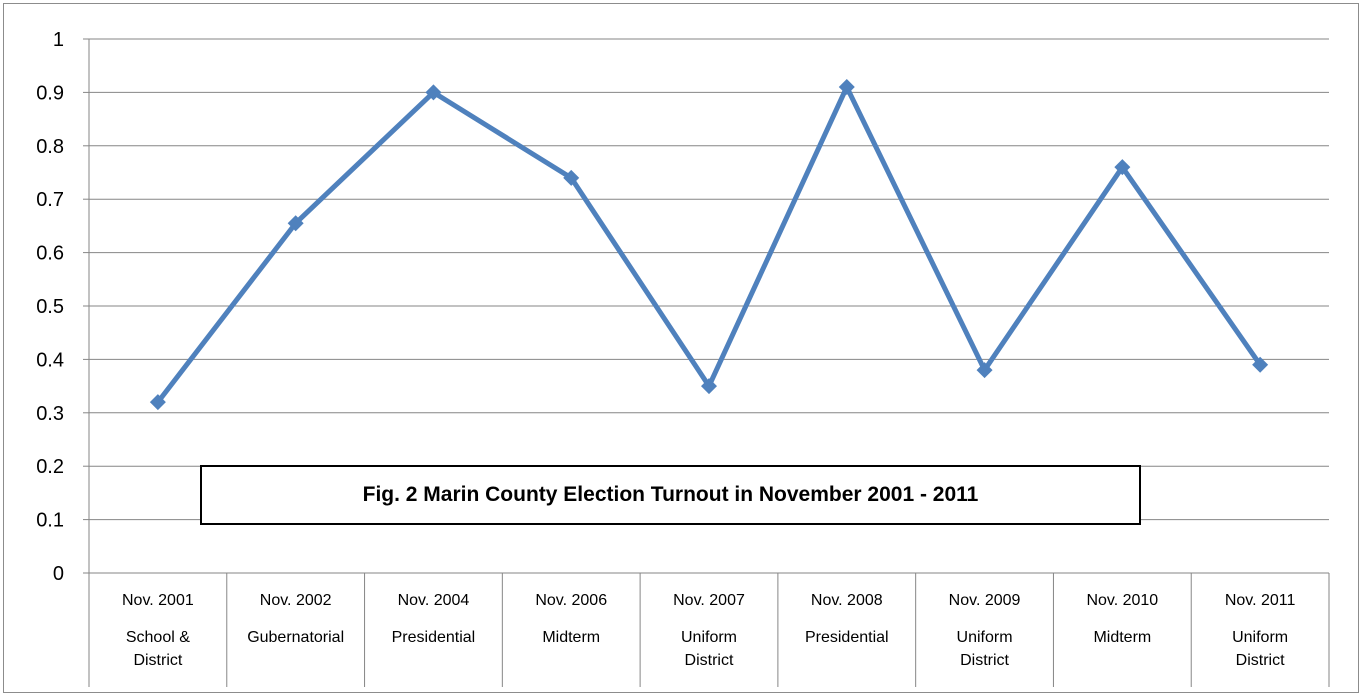 Image resolution: width=1364 pixels, height=698 pixels. I want to click on y-tick-labels: 0 0.1 0.2 0.3 0.4 0.5 0.6 0.7 0.8 0.9 1, so click(50, 307).